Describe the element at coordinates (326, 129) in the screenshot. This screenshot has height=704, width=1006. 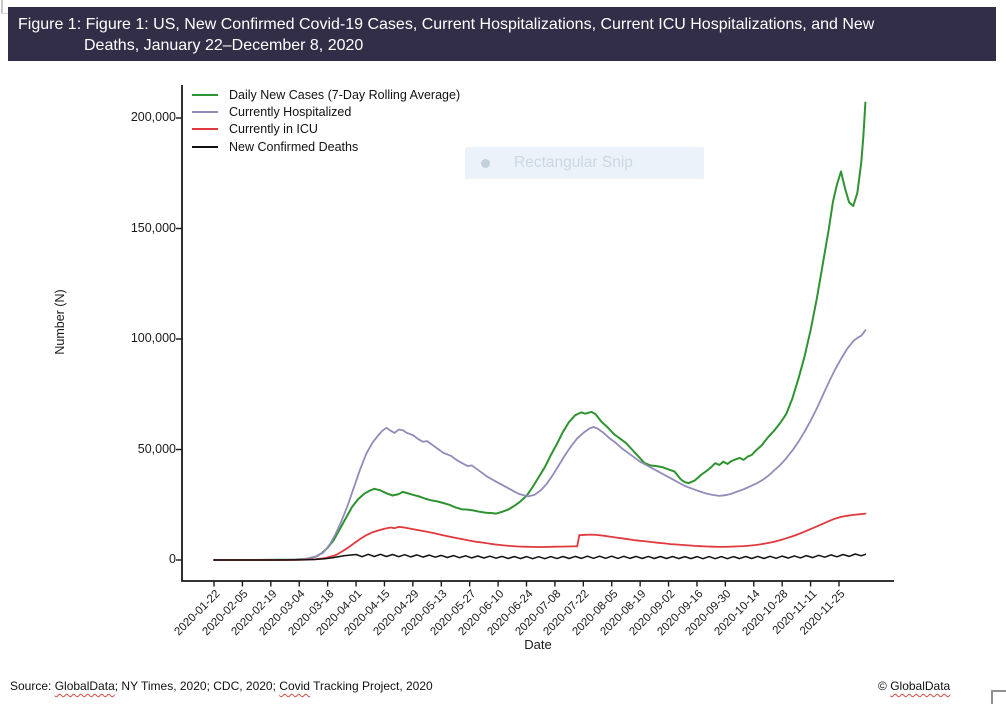
I see `legend-item: Currently in ICU` at that location.